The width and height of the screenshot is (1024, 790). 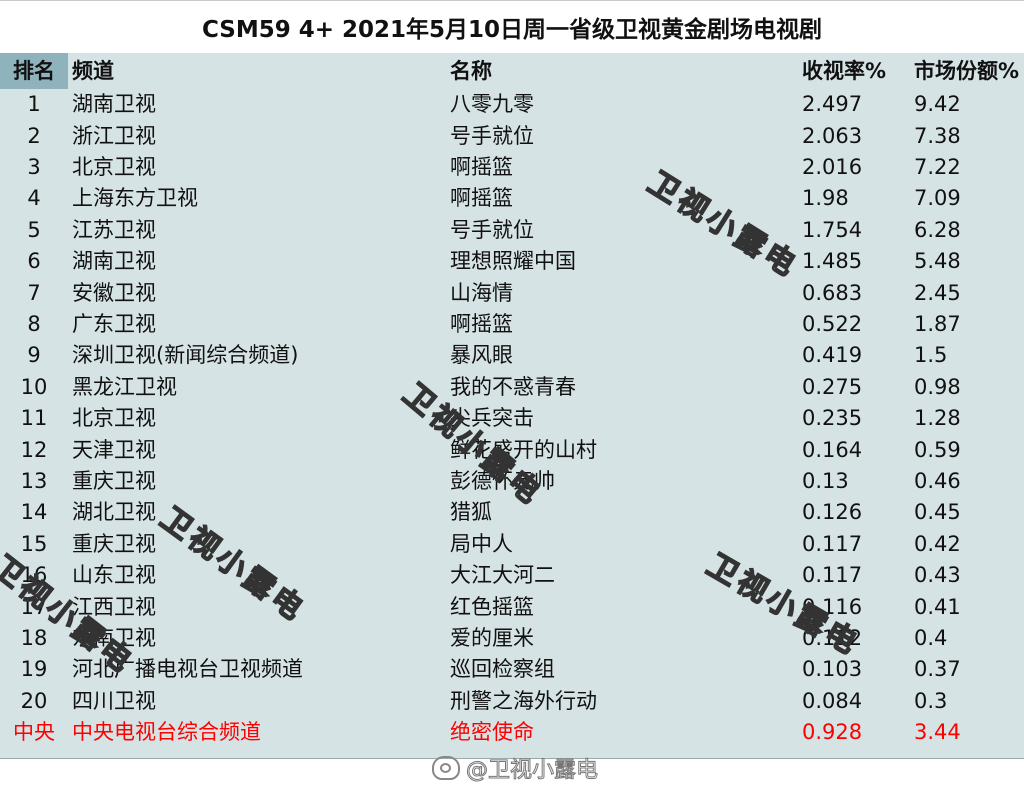 I want to click on cell-rank: 5, so click(x=34, y=229).